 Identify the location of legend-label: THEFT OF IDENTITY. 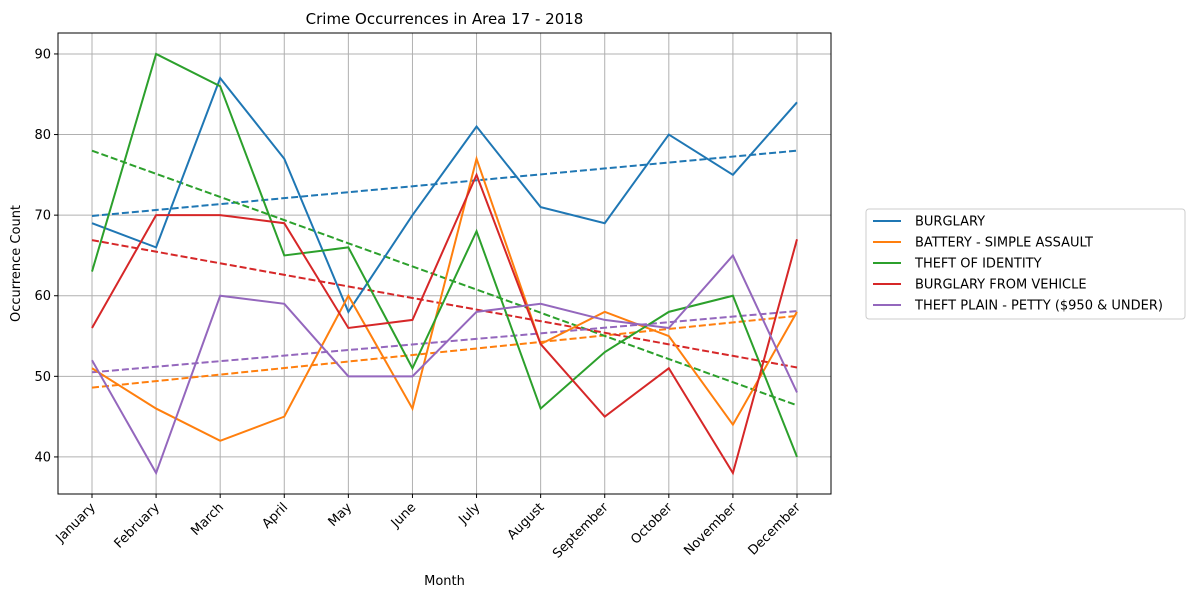
(978, 264).